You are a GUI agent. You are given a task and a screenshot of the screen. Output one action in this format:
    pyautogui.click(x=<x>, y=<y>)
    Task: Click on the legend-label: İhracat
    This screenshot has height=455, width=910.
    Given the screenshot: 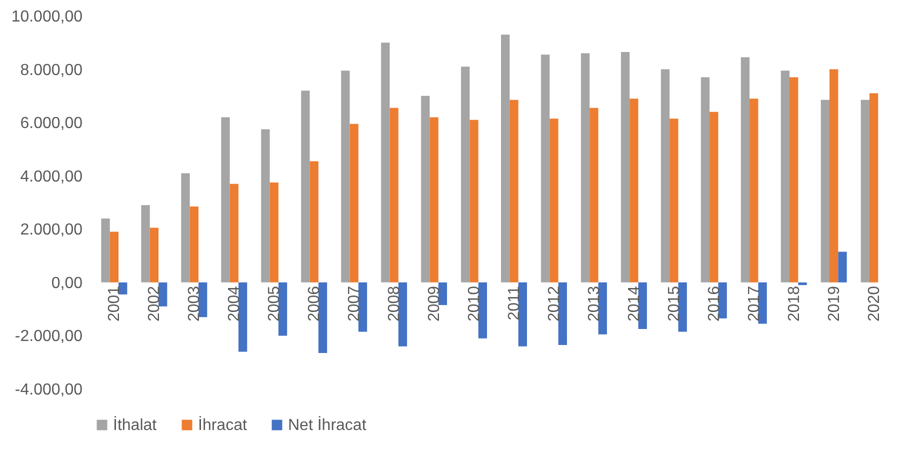 What is the action you would take?
    pyautogui.click(x=223, y=425)
    